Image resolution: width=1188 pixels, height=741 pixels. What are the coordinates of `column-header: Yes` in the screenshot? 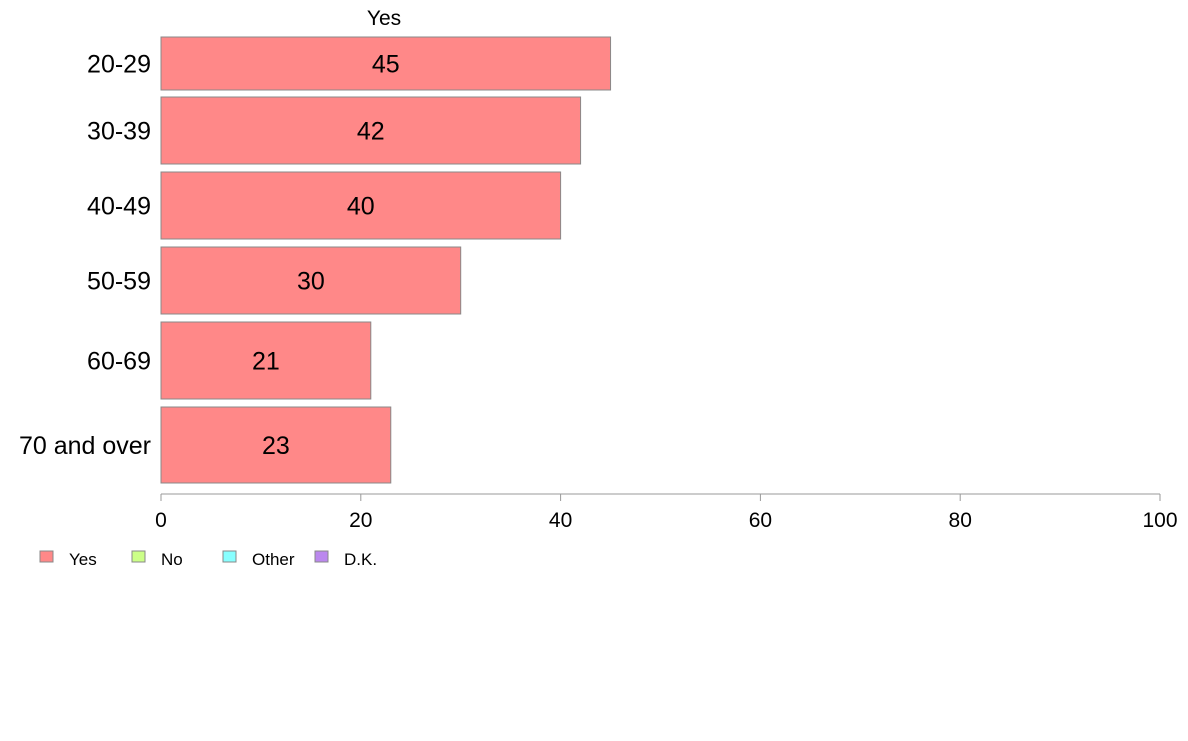 It's located at (384, 18).